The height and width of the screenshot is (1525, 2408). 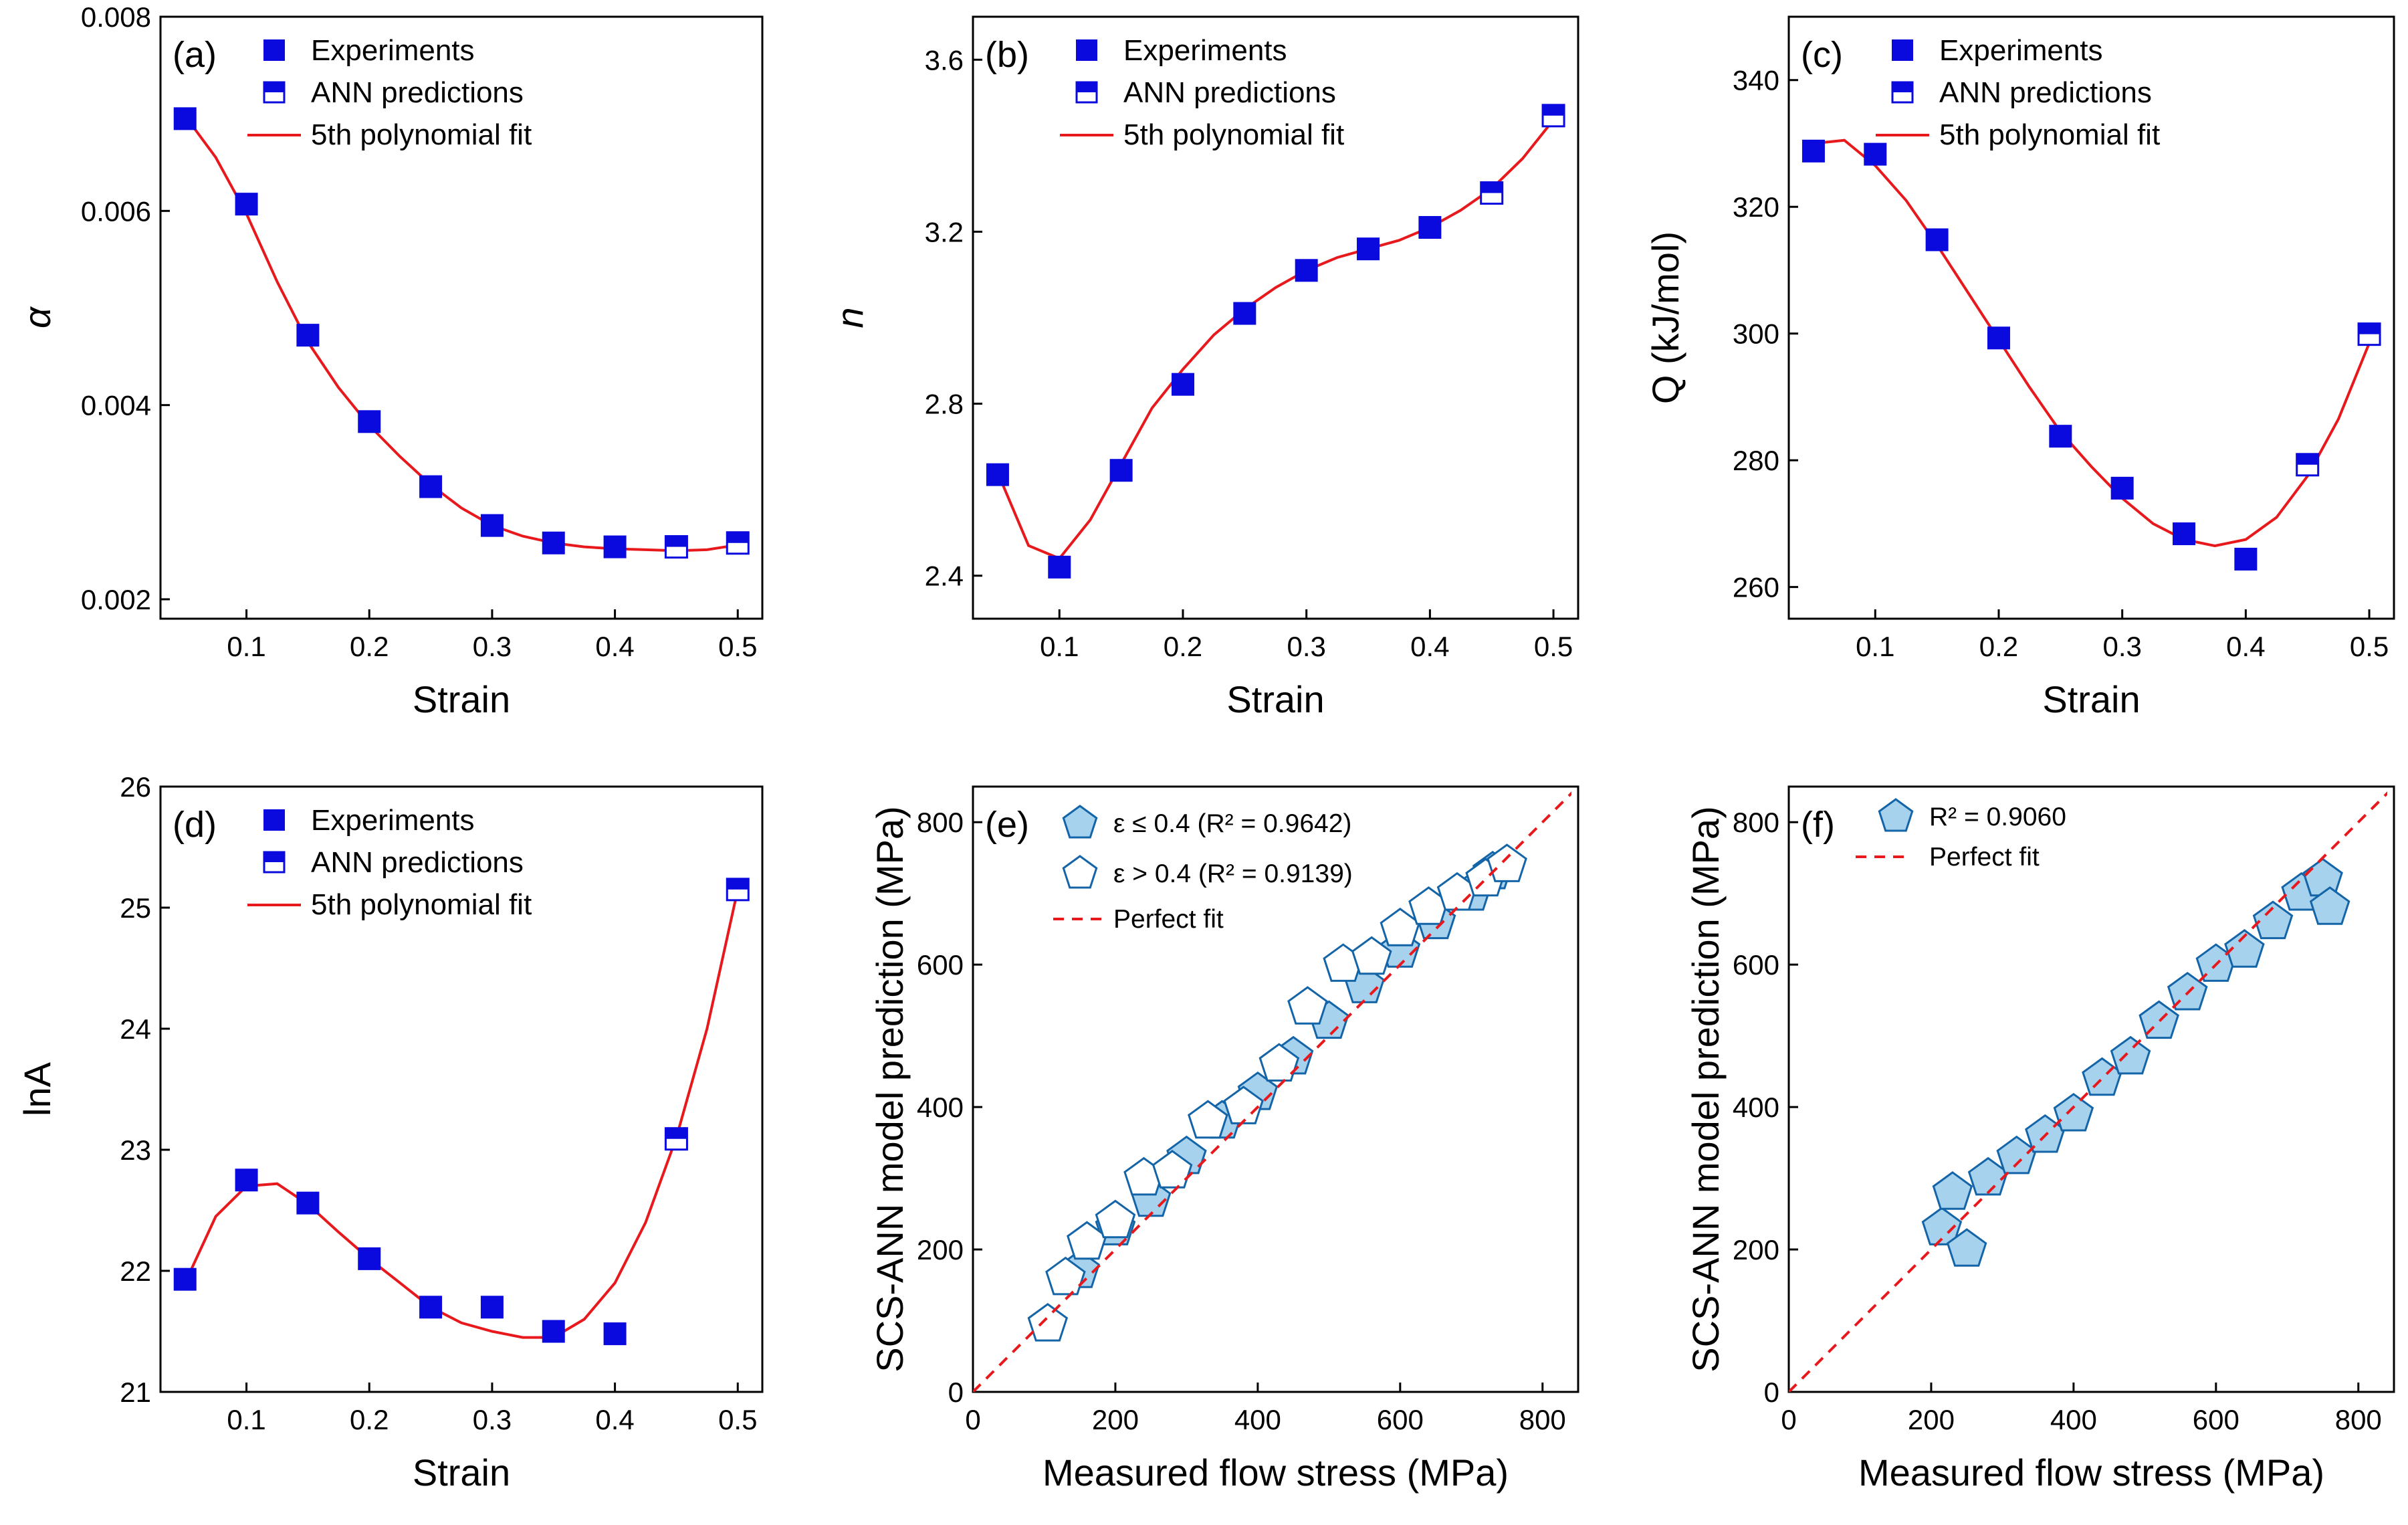 I want to click on y-tick-label: 340, so click(x=1756, y=80).